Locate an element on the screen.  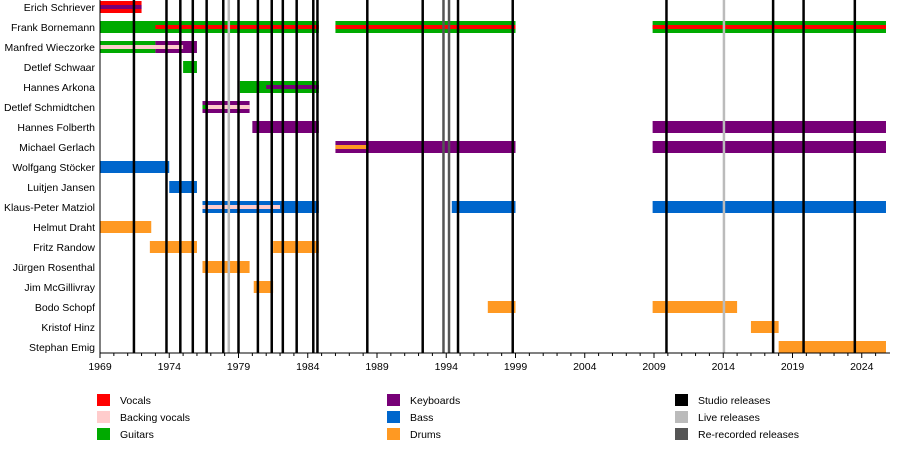
member-label: Helmut Draht is located at coordinates (64, 228).